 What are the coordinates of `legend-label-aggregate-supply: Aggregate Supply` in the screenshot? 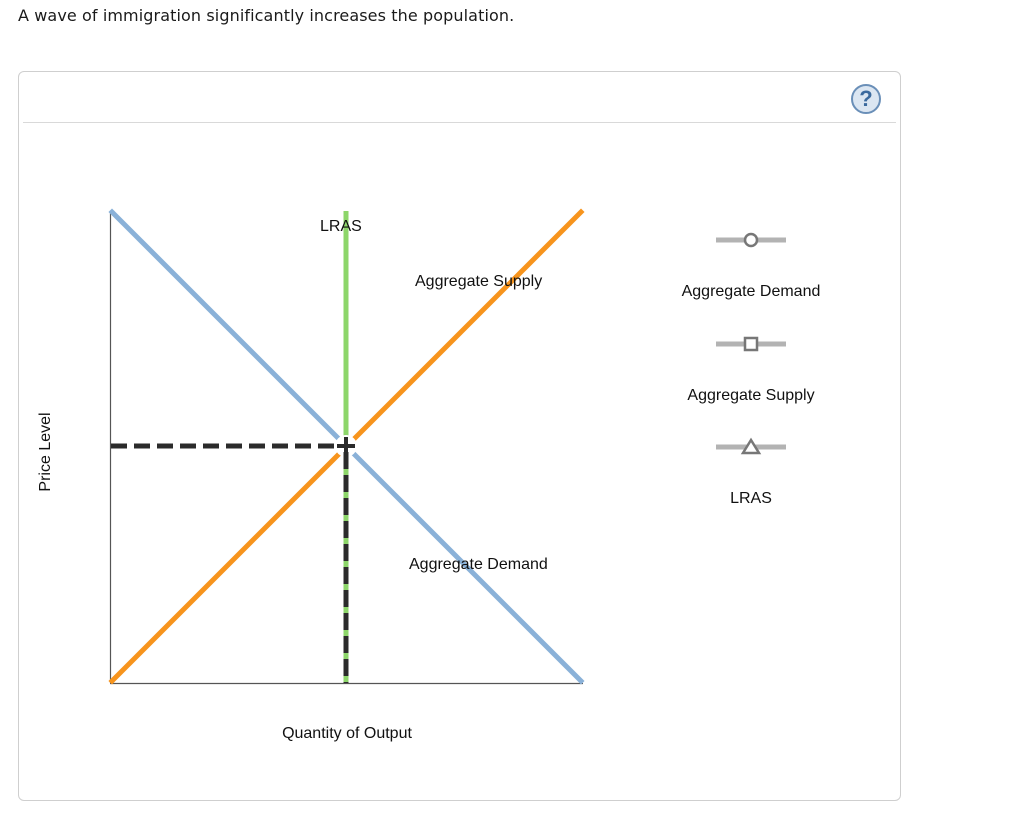 It's located at (751, 395).